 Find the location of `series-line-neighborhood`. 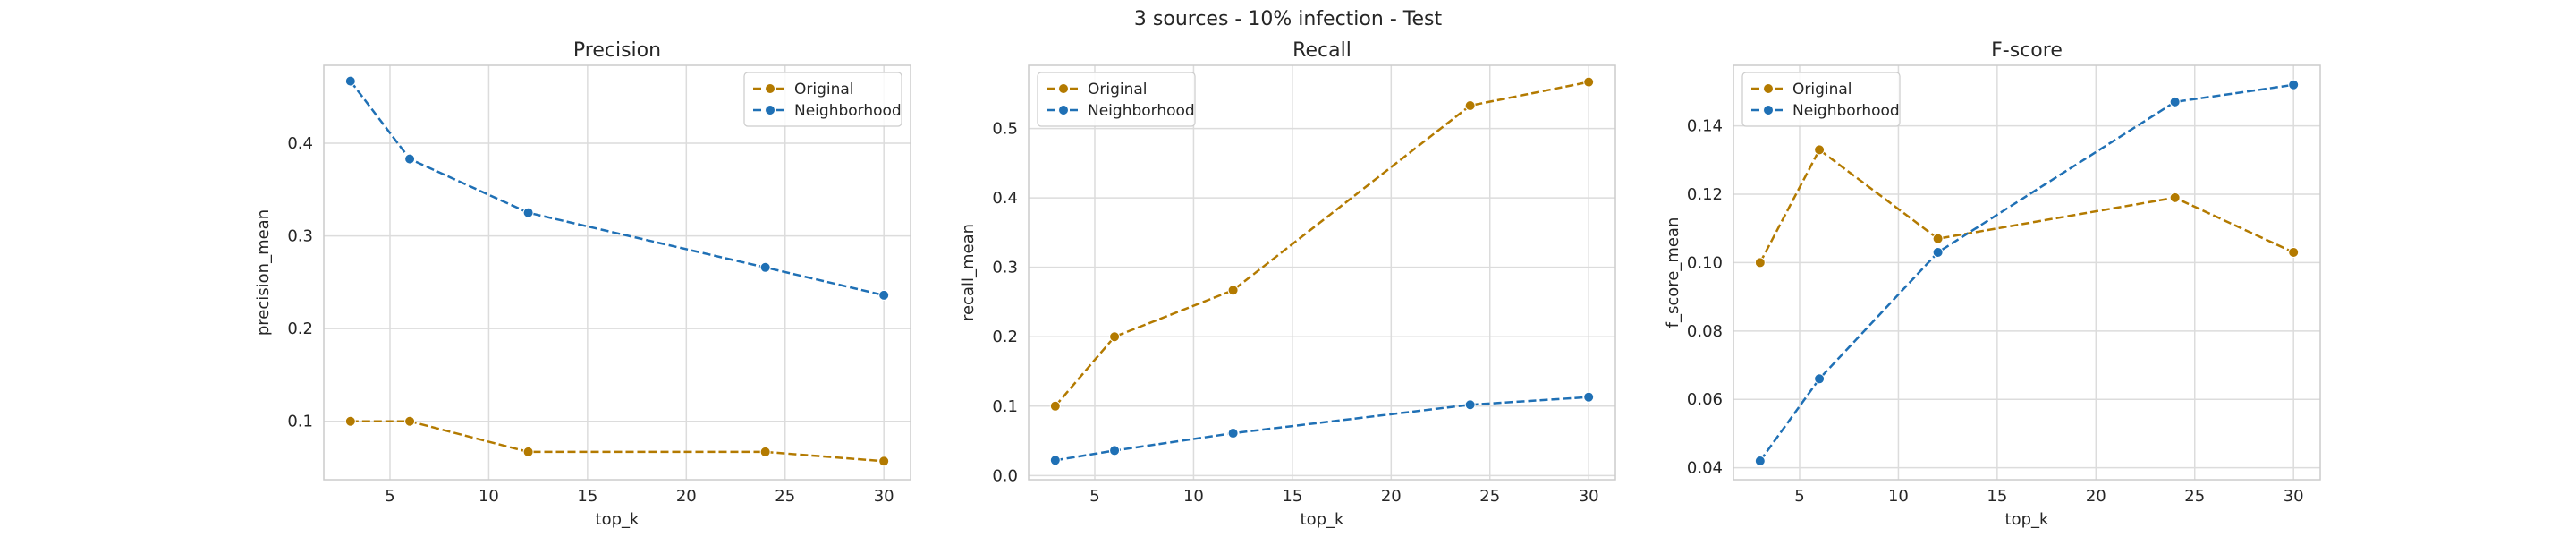

series-line-neighborhood is located at coordinates (2026, 272).